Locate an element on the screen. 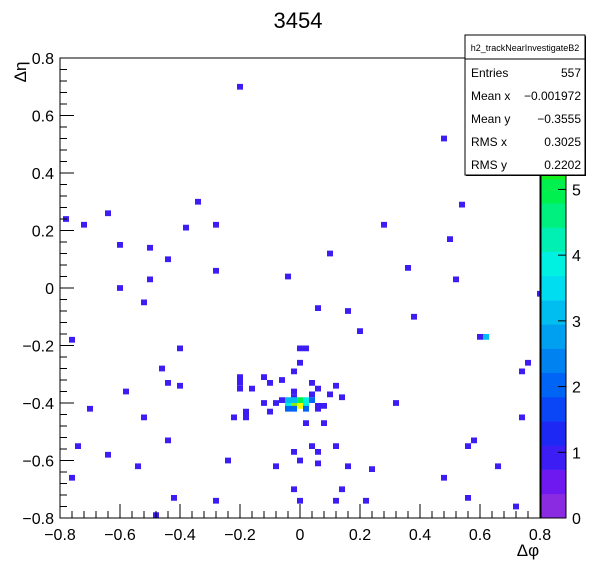  color-scale-label: 0 is located at coordinates (576, 519).